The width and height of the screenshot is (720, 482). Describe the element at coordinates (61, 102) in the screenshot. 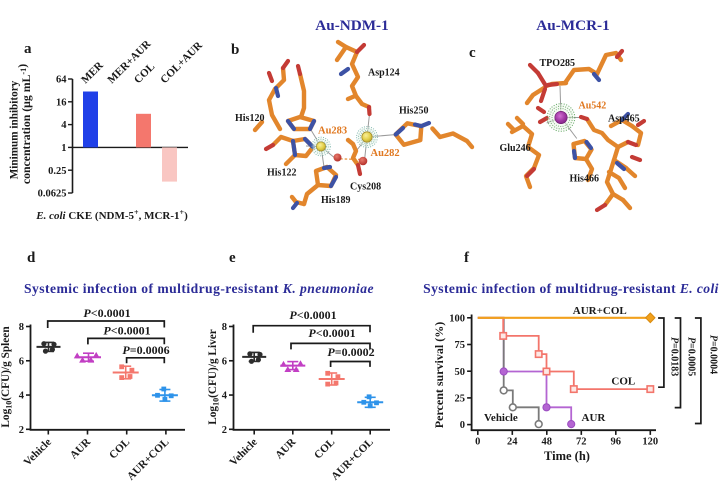

I see `svg-text: 16` at that location.